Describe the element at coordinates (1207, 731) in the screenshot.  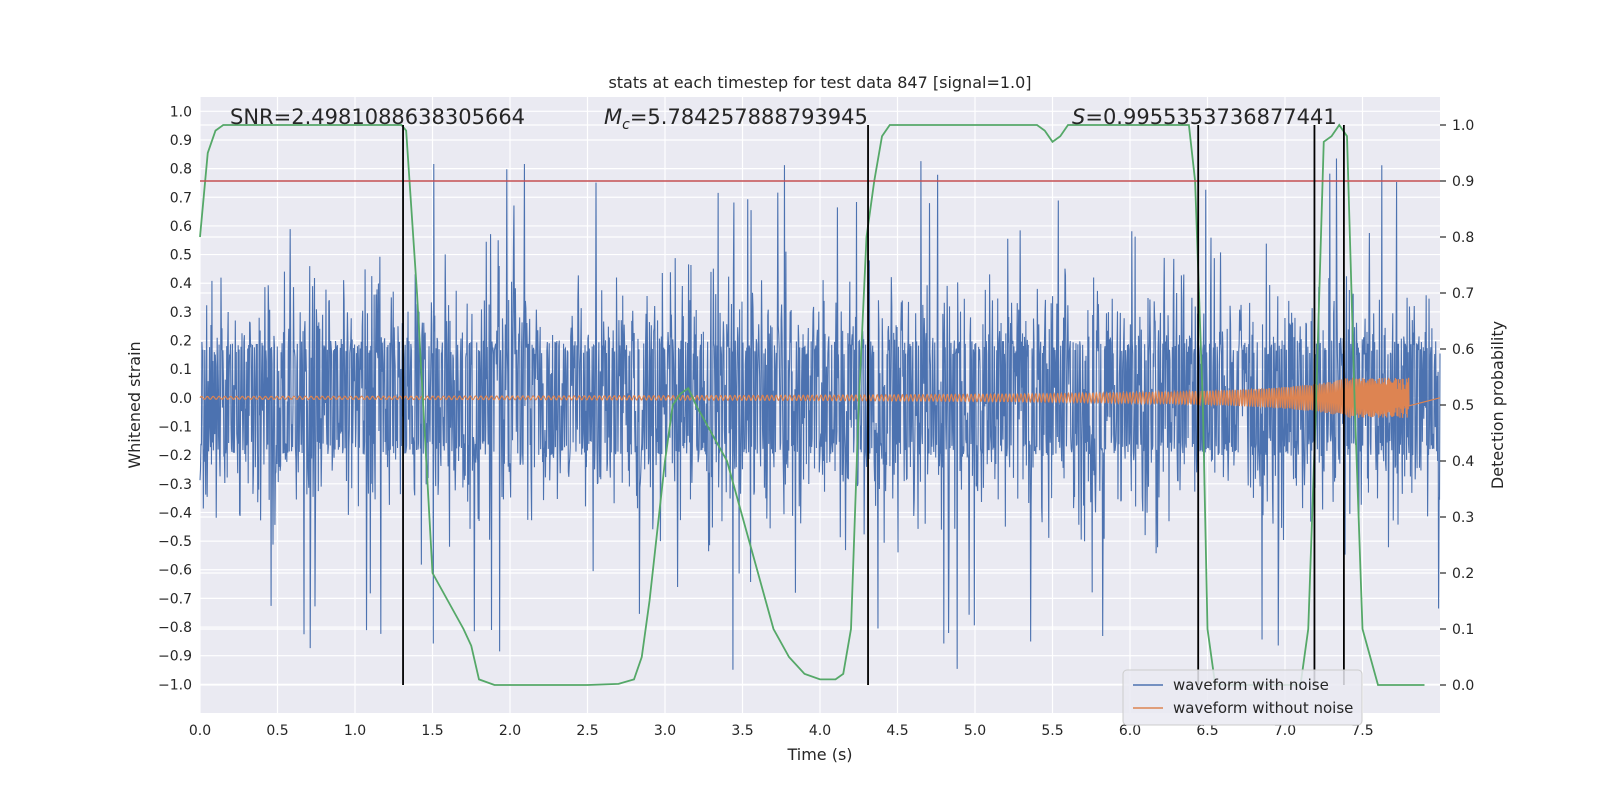
I see `x-tick-label-13: 6.5` at that location.